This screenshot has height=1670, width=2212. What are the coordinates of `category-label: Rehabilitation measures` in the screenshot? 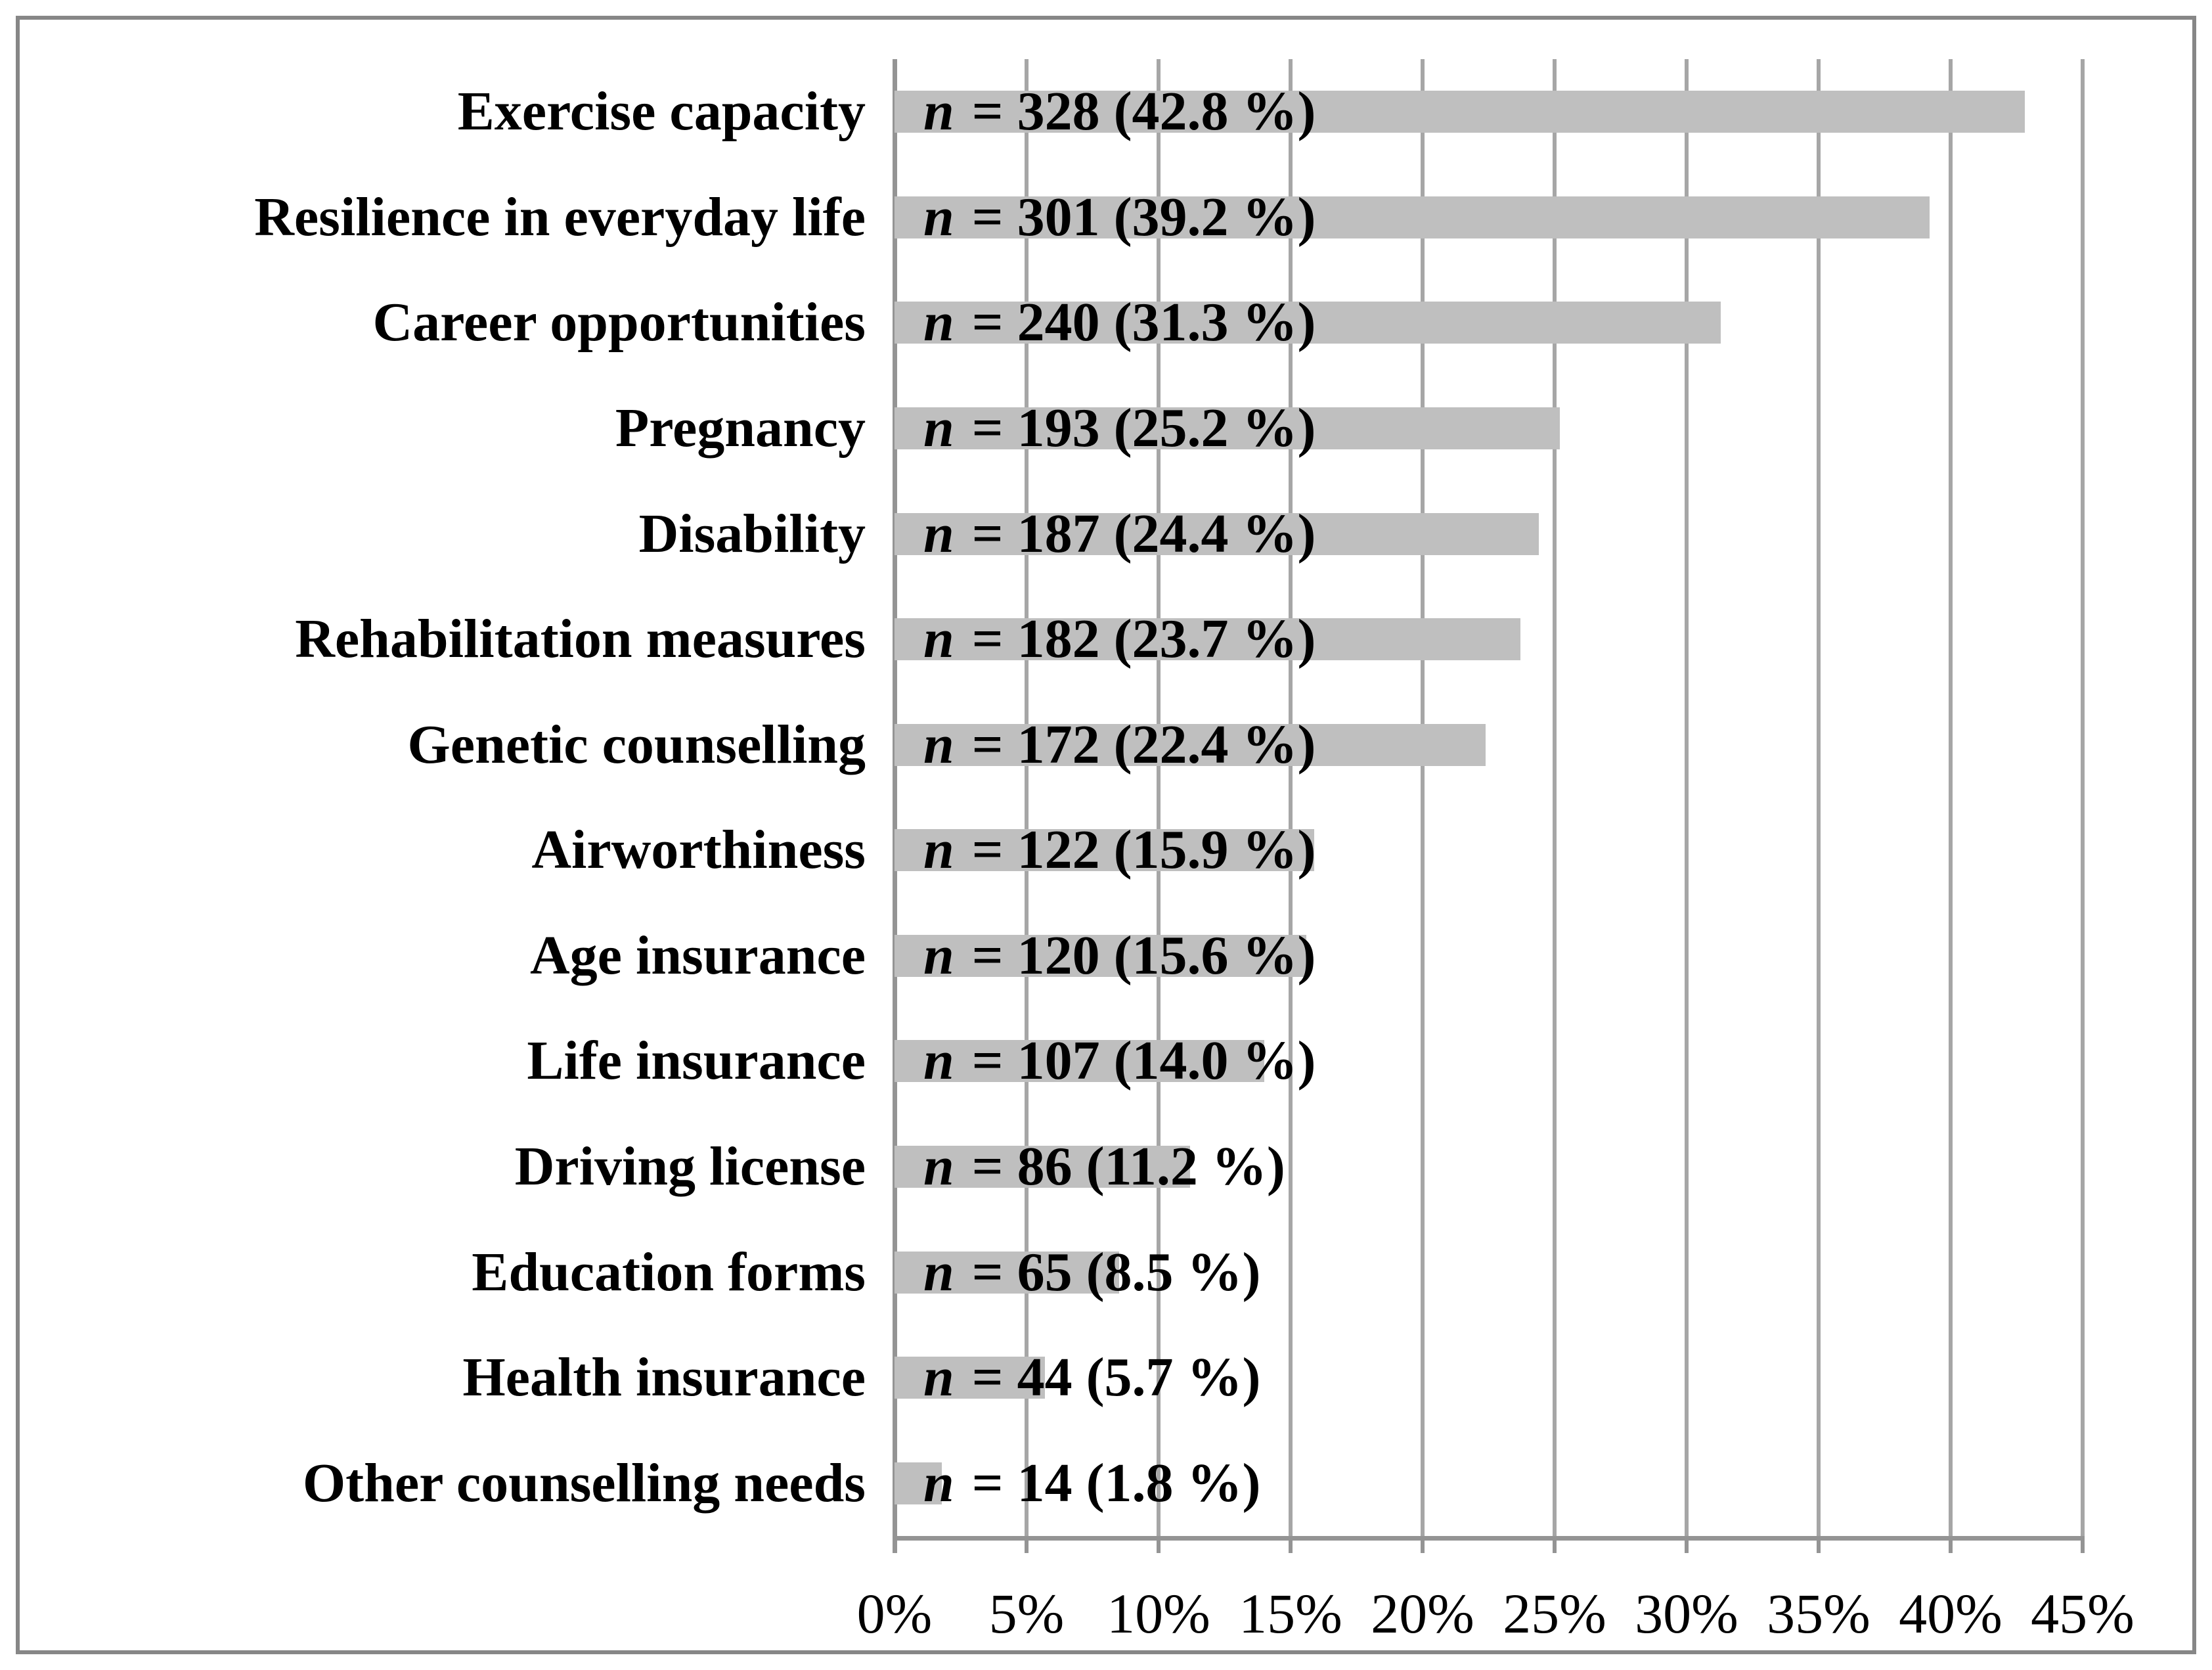 It's located at (580, 638).